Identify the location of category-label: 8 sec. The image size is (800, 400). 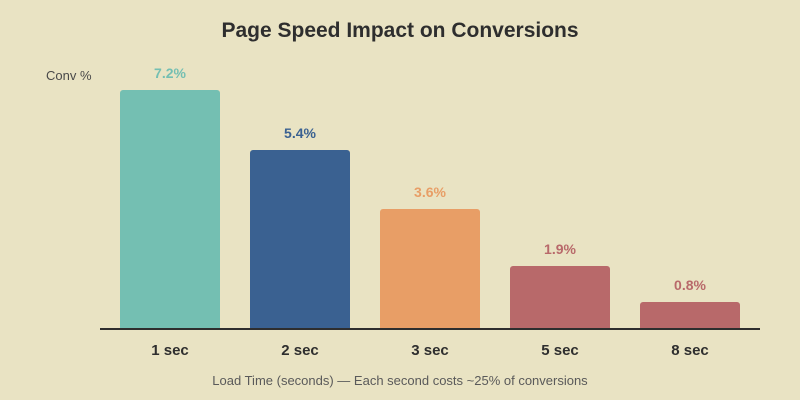
(690, 350).